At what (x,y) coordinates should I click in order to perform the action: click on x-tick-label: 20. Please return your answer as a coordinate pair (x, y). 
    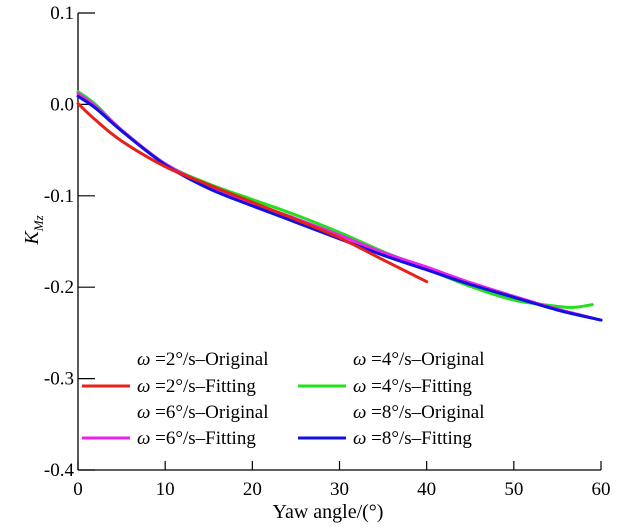
    Looking at the image, I should click on (252, 489).